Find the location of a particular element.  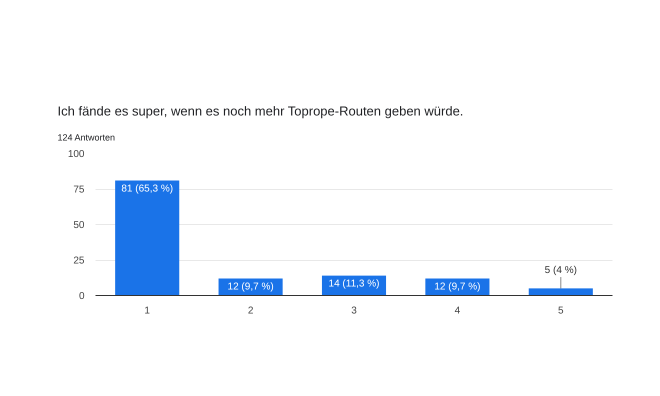

x-tick-label: 5 is located at coordinates (561, 311).